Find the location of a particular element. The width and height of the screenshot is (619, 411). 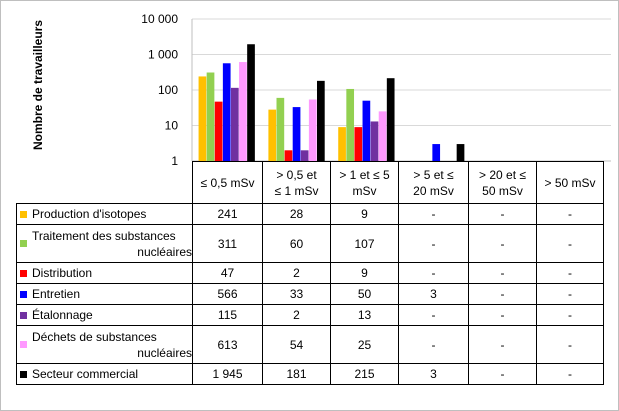

series-legend-cell: Traitement des substances nucléaires is located at coordinates (104, 243).